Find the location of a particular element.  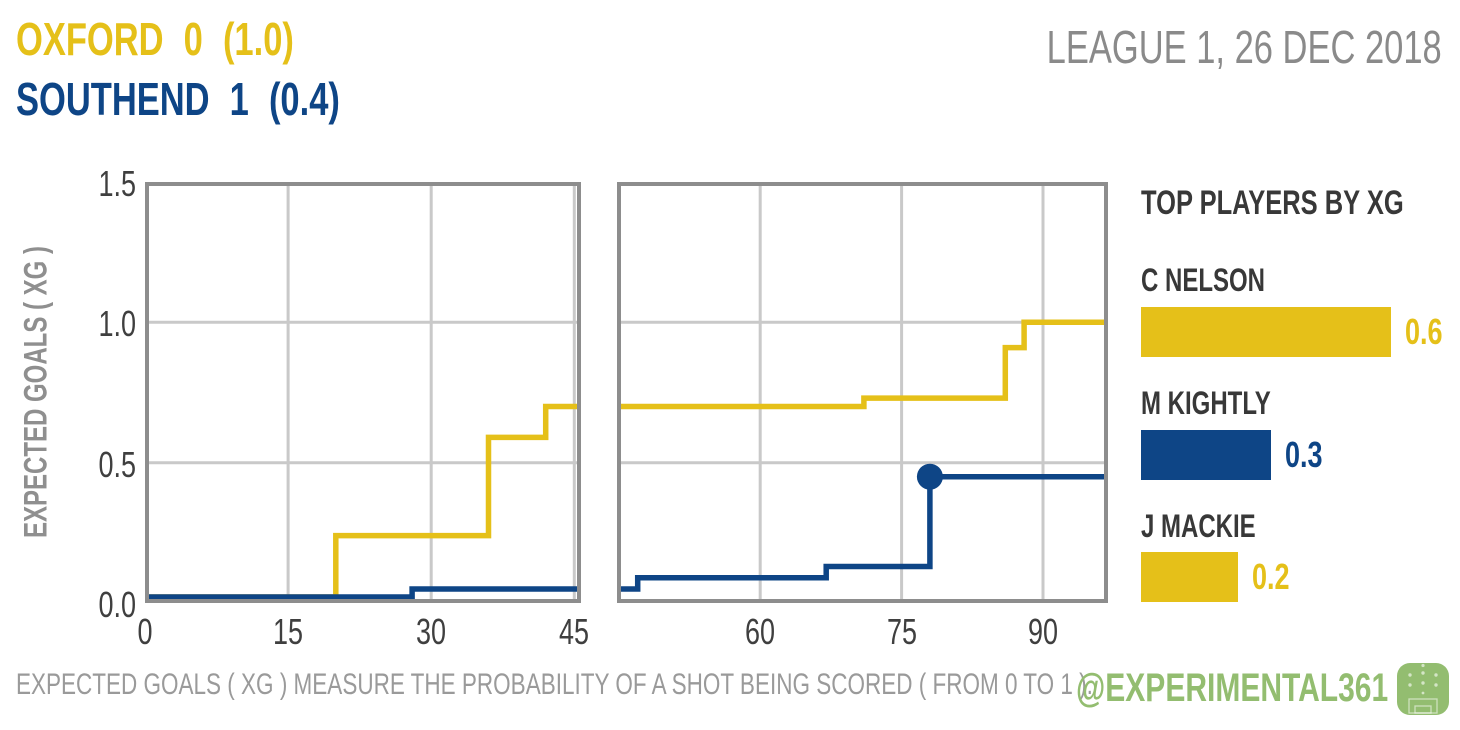

x-tick-label: 45 is located at coordinates (574, 631).